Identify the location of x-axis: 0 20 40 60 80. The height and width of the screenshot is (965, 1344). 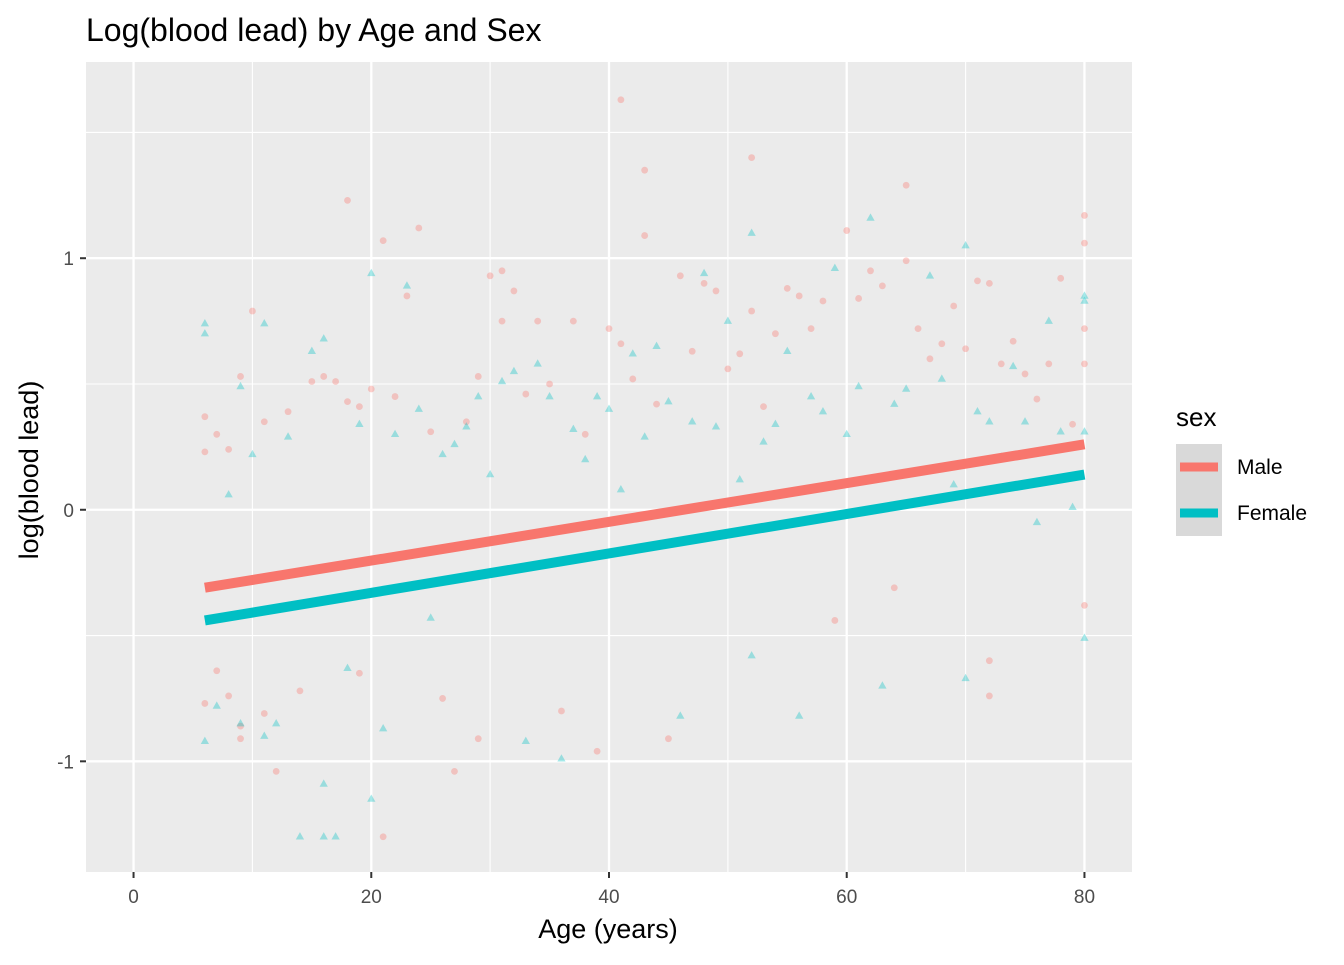
(611, 890).